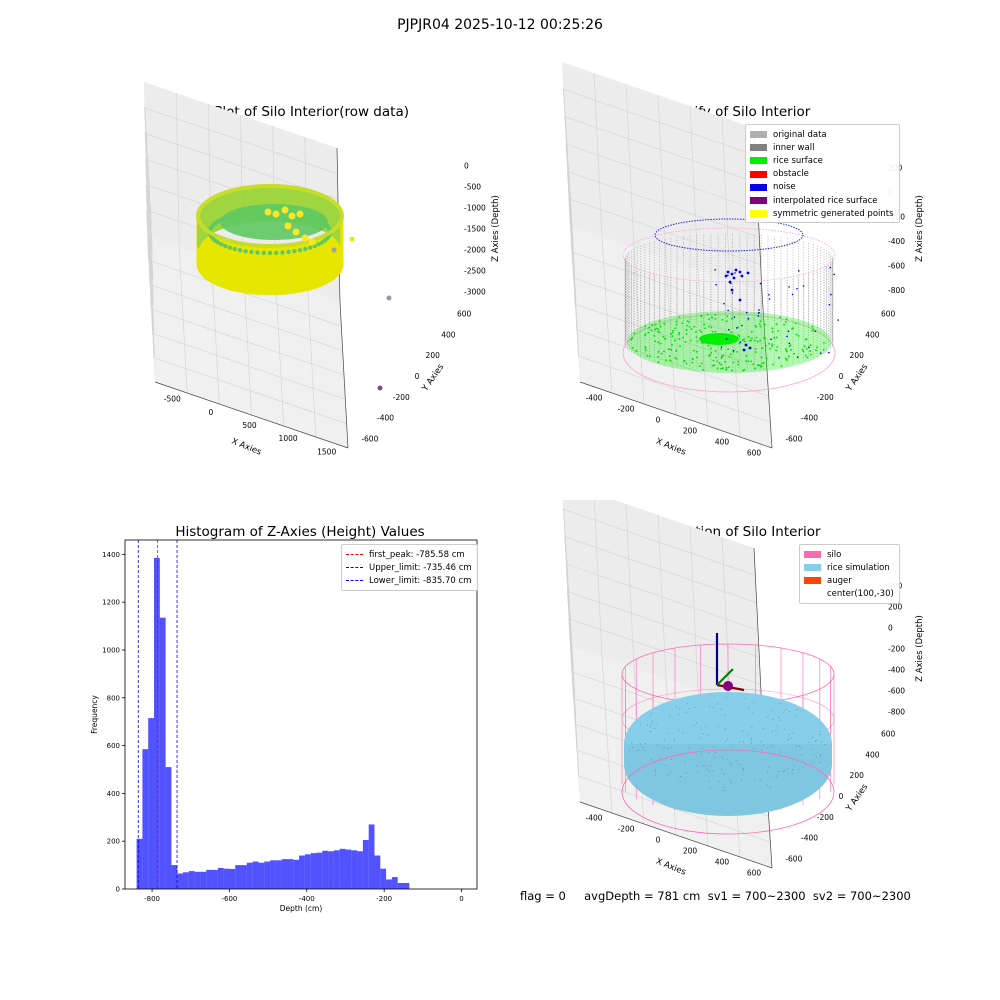 This screenshot has width=1000, height=1000. Describe the element at coordinates (857, 378) in the screenshot. I see `p2-y-label: Y Axies` at that location.